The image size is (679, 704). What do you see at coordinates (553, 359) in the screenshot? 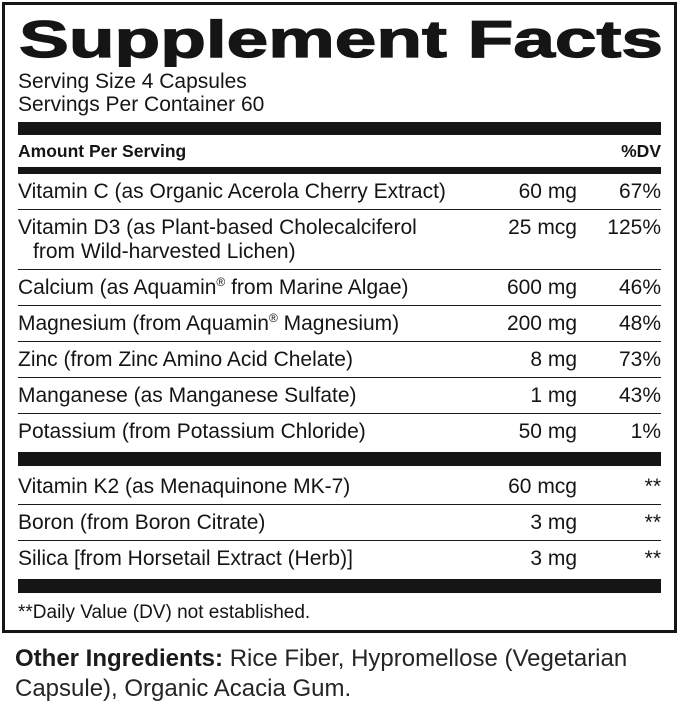
I see `nutrient-amount: 8 mg` at bounding box center [553, 359].